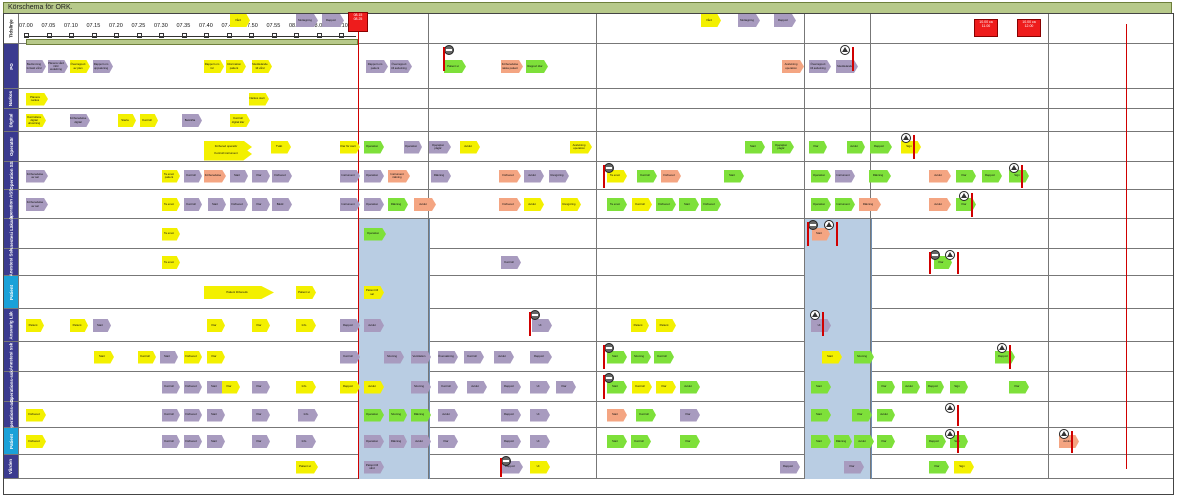  What do you see at coordinates (307, 467) in the screenshot?
I see `task-chevron: Patient ut` at bounding box center [307, 467].